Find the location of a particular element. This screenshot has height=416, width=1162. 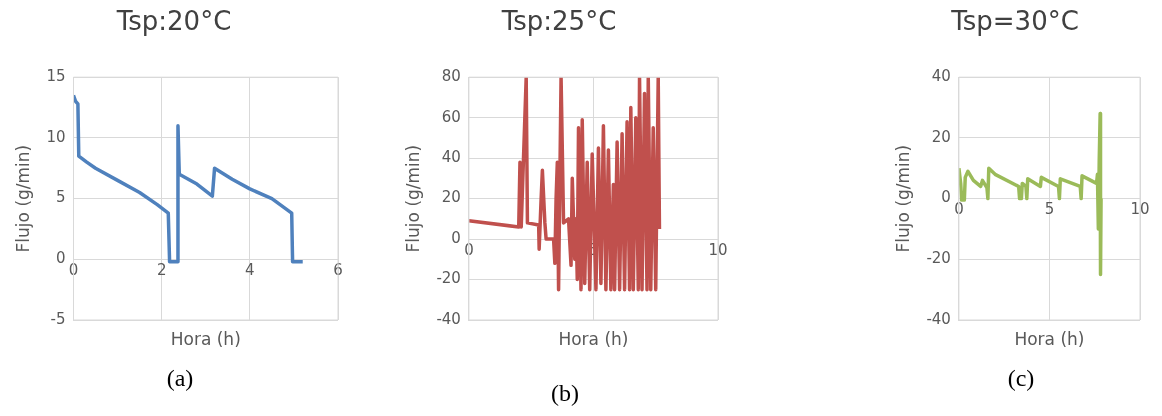

y-tick-label: 15 is located at coordinates (56, 76).